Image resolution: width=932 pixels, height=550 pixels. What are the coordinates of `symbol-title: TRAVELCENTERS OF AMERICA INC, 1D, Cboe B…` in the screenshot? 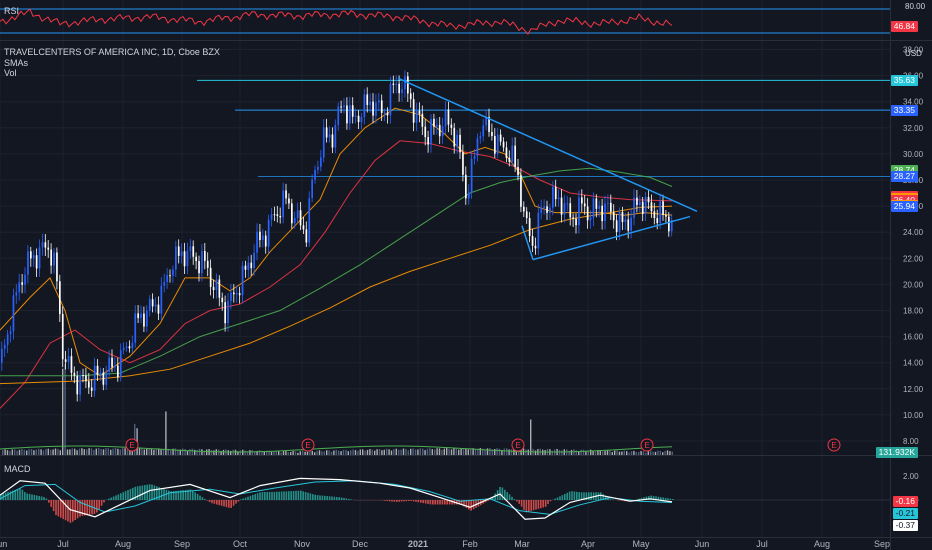 It's located at (112, 52).